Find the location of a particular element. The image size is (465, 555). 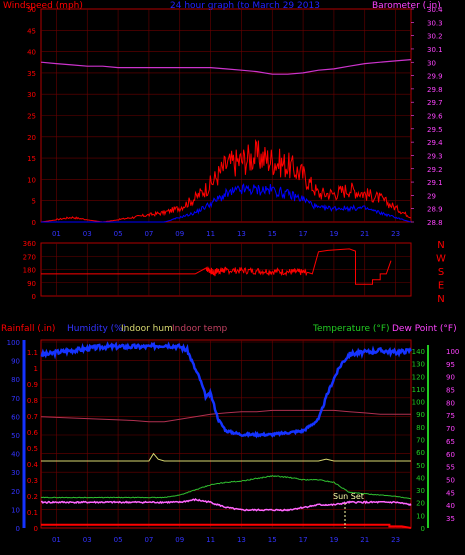

baro-tick-label: 30 is located at coordinates (431, 63).